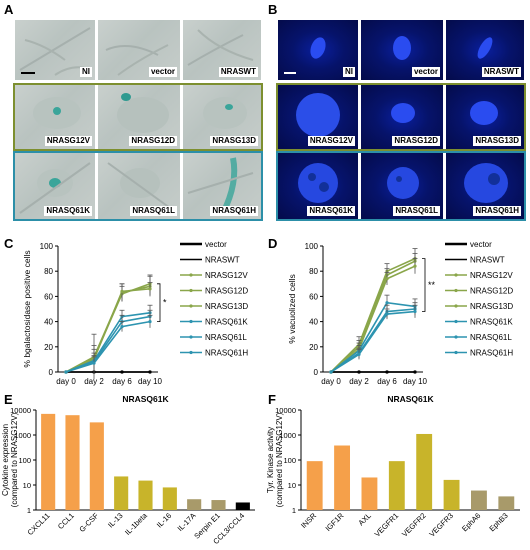  What do you see at coordinates (5, 460) in the screenshot?
I see `y-axis-label: Cytokine expression` at bounding box center [5, 460].